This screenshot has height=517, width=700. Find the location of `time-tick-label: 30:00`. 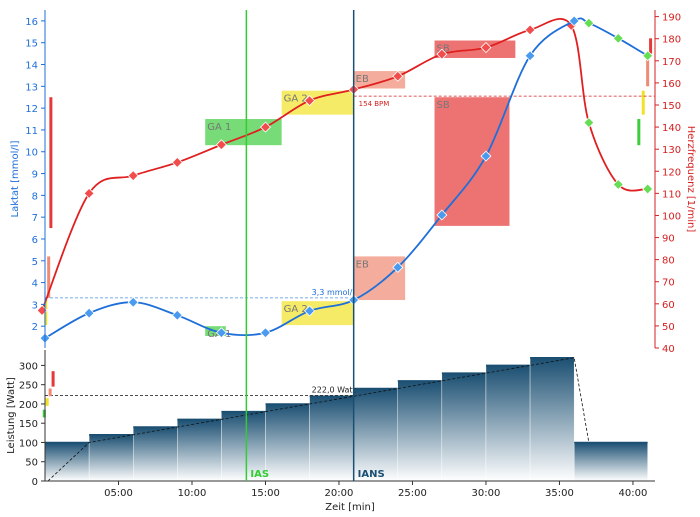

time-tick-label: 30:00 is located at coordinates (486, 493).